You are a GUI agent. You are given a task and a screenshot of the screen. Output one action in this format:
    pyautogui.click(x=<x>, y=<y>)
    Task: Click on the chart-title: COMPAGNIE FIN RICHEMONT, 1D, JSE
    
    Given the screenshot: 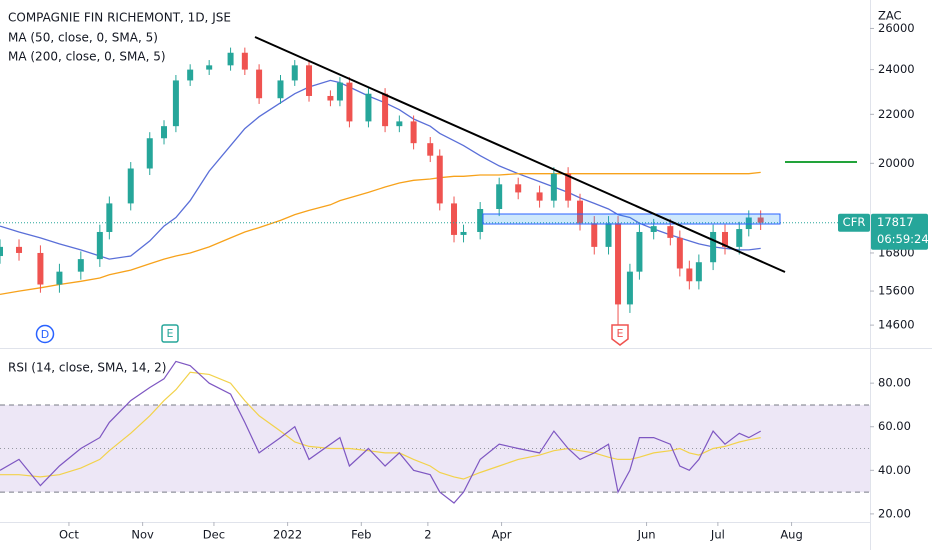 What is the action you would take?
    pyautogui.click(x=119, y=18)
    